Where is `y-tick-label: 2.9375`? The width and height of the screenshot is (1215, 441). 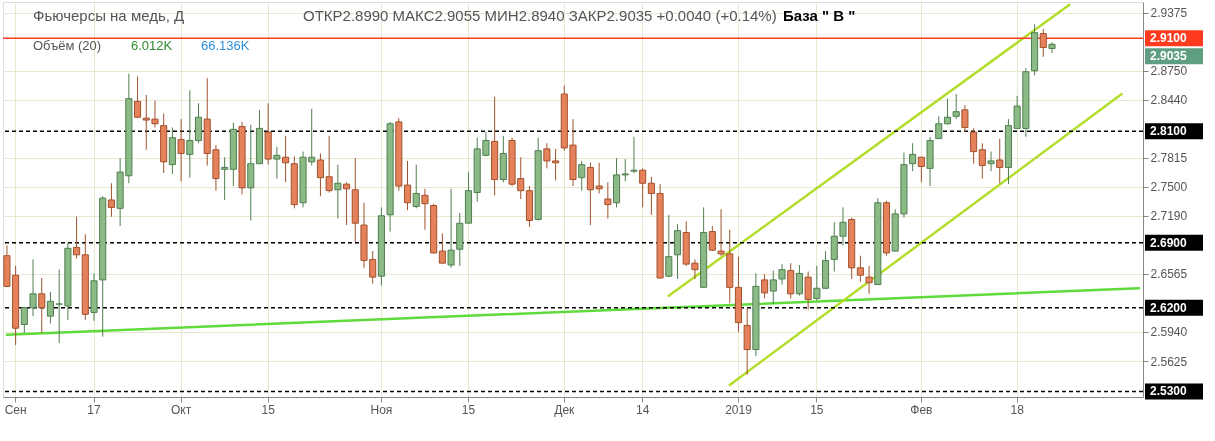 y-tick-label: 2.9375 is located at coordinates (1169, 13).